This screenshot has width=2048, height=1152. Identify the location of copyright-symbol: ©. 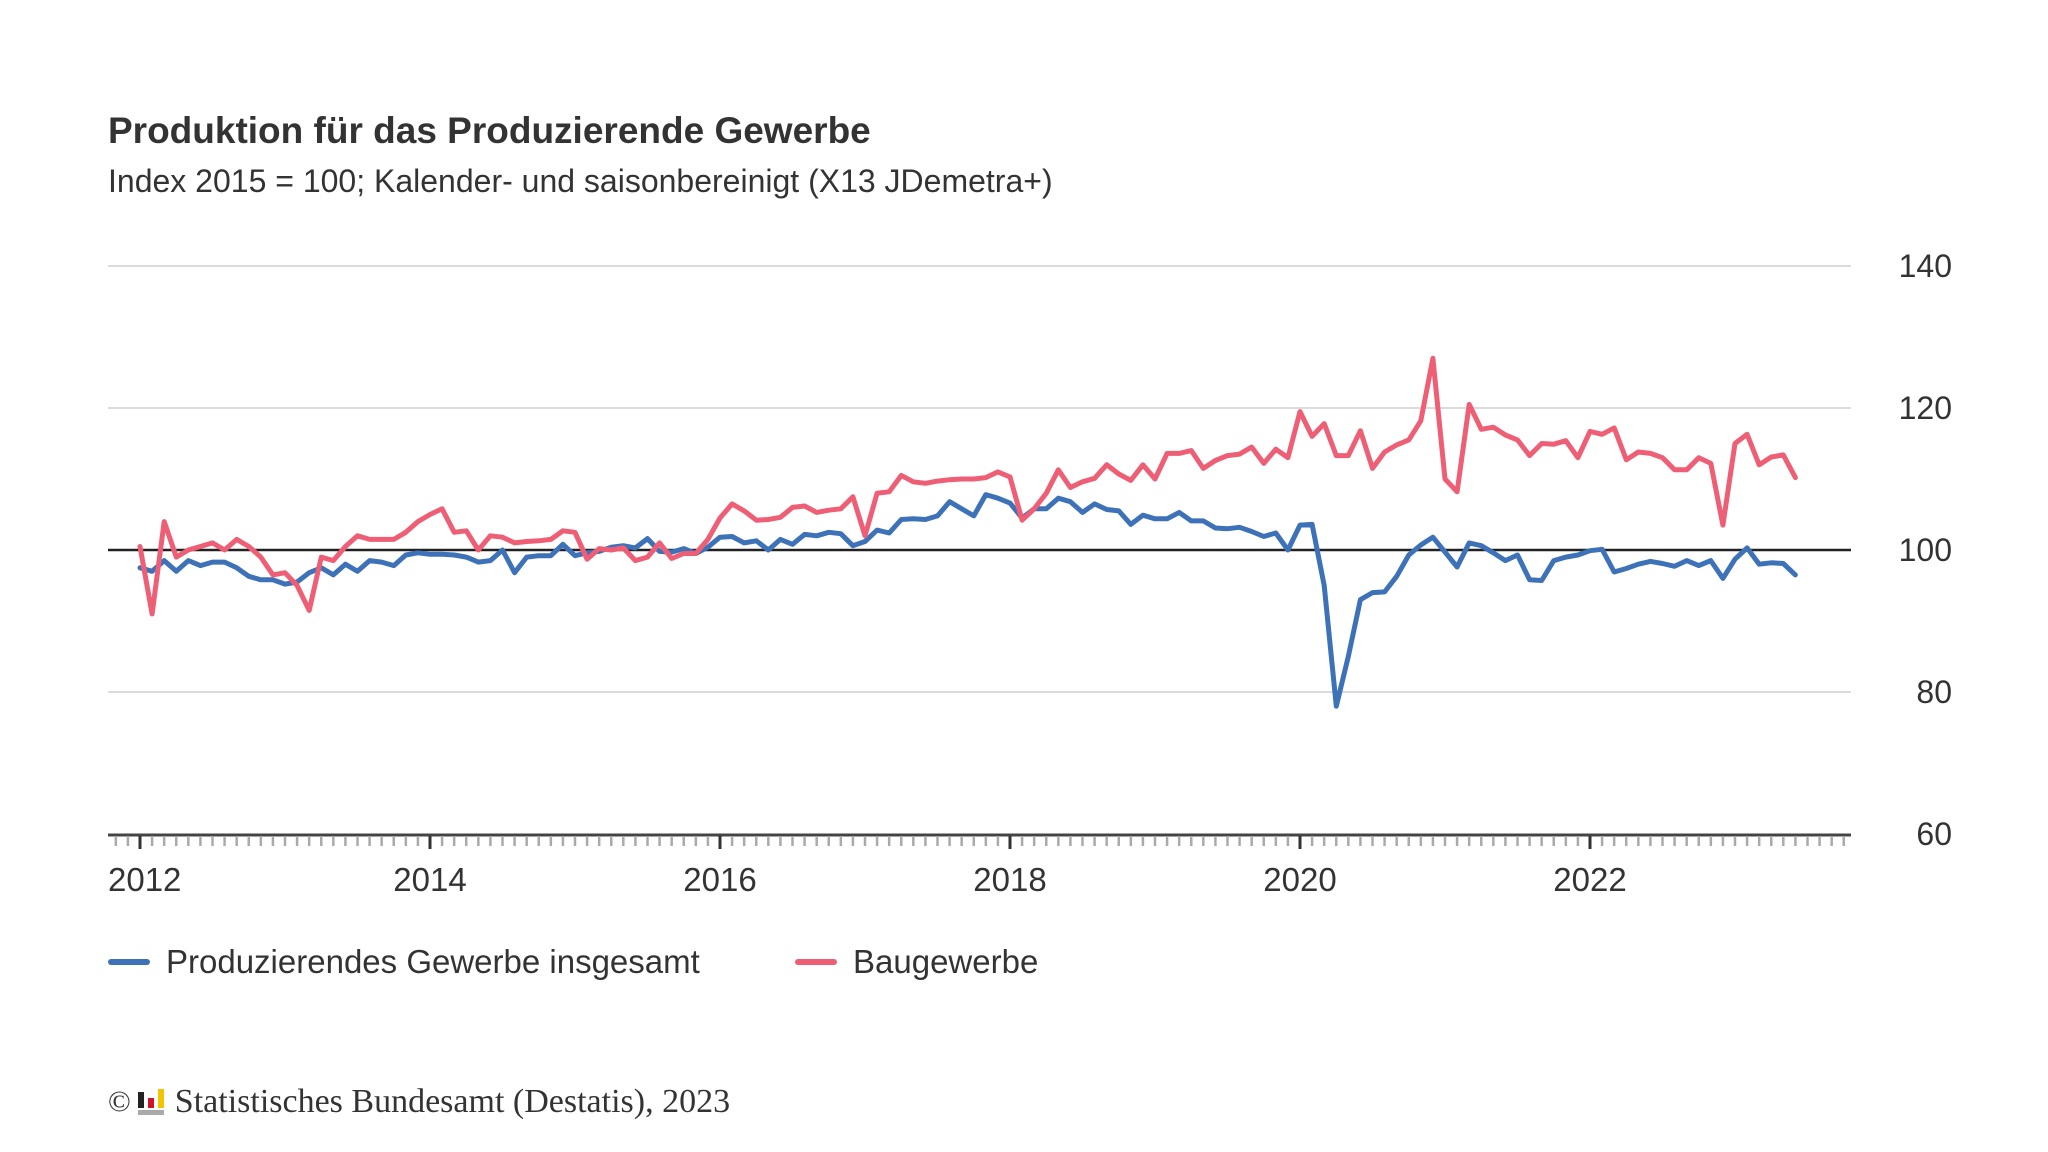
(119, 1101).